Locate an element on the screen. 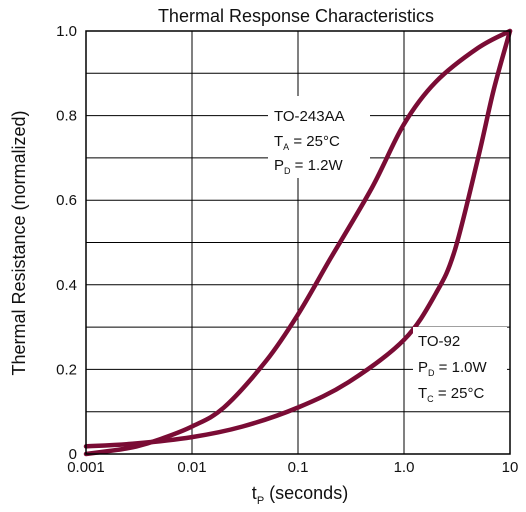 The height and width of the screenshot is (512, 526). x-axis-label-sub: P is located at coordinates (260, 501).